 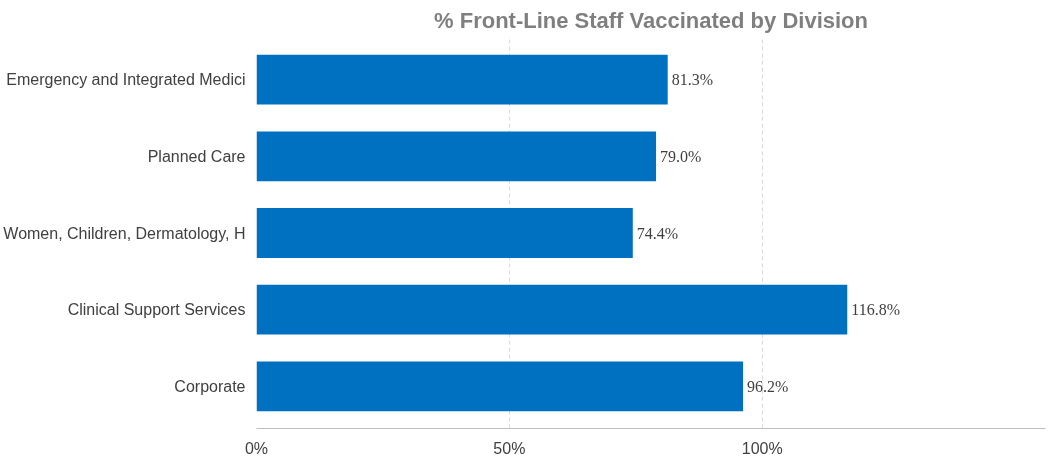 I want to click on x-tick-label: 0%, so click(x=256, y=448).